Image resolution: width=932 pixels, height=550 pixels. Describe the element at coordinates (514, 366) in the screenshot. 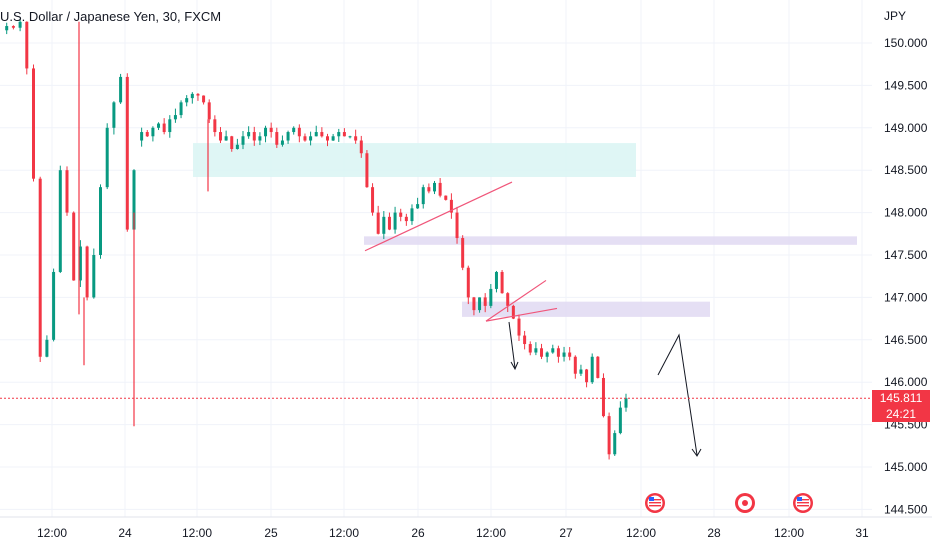

I see `drop-arrowhead` at that location.